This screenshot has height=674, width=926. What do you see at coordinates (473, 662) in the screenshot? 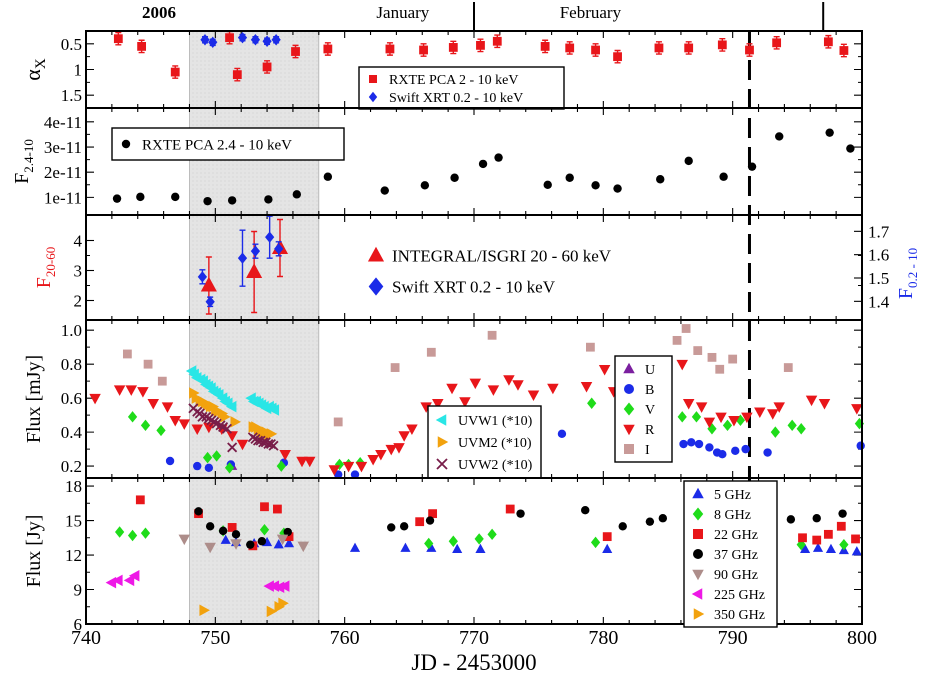
I see `x-axis-label: JD - 2453000` at bounding box center [473, 662].